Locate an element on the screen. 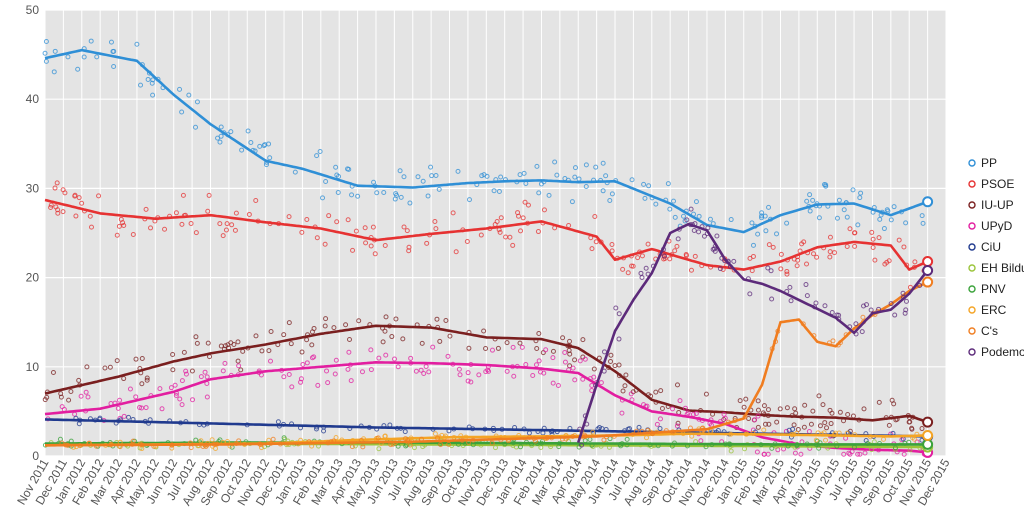  y-tick-label: 20 is located at coordinates (33, 278).